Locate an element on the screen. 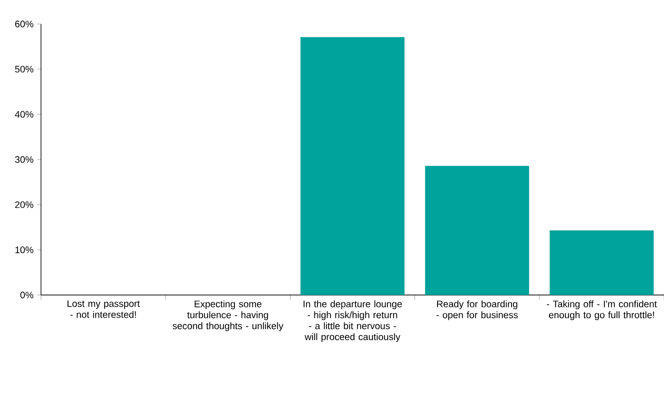 The image size is (664, 420). y-tick-label: 30% is located at coordinates (24, 159).